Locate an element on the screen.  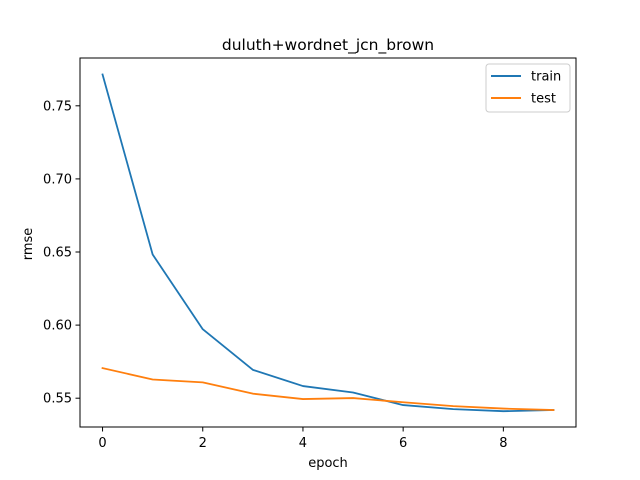
x-tick-label: 2 is located at coordinates (203, 443).